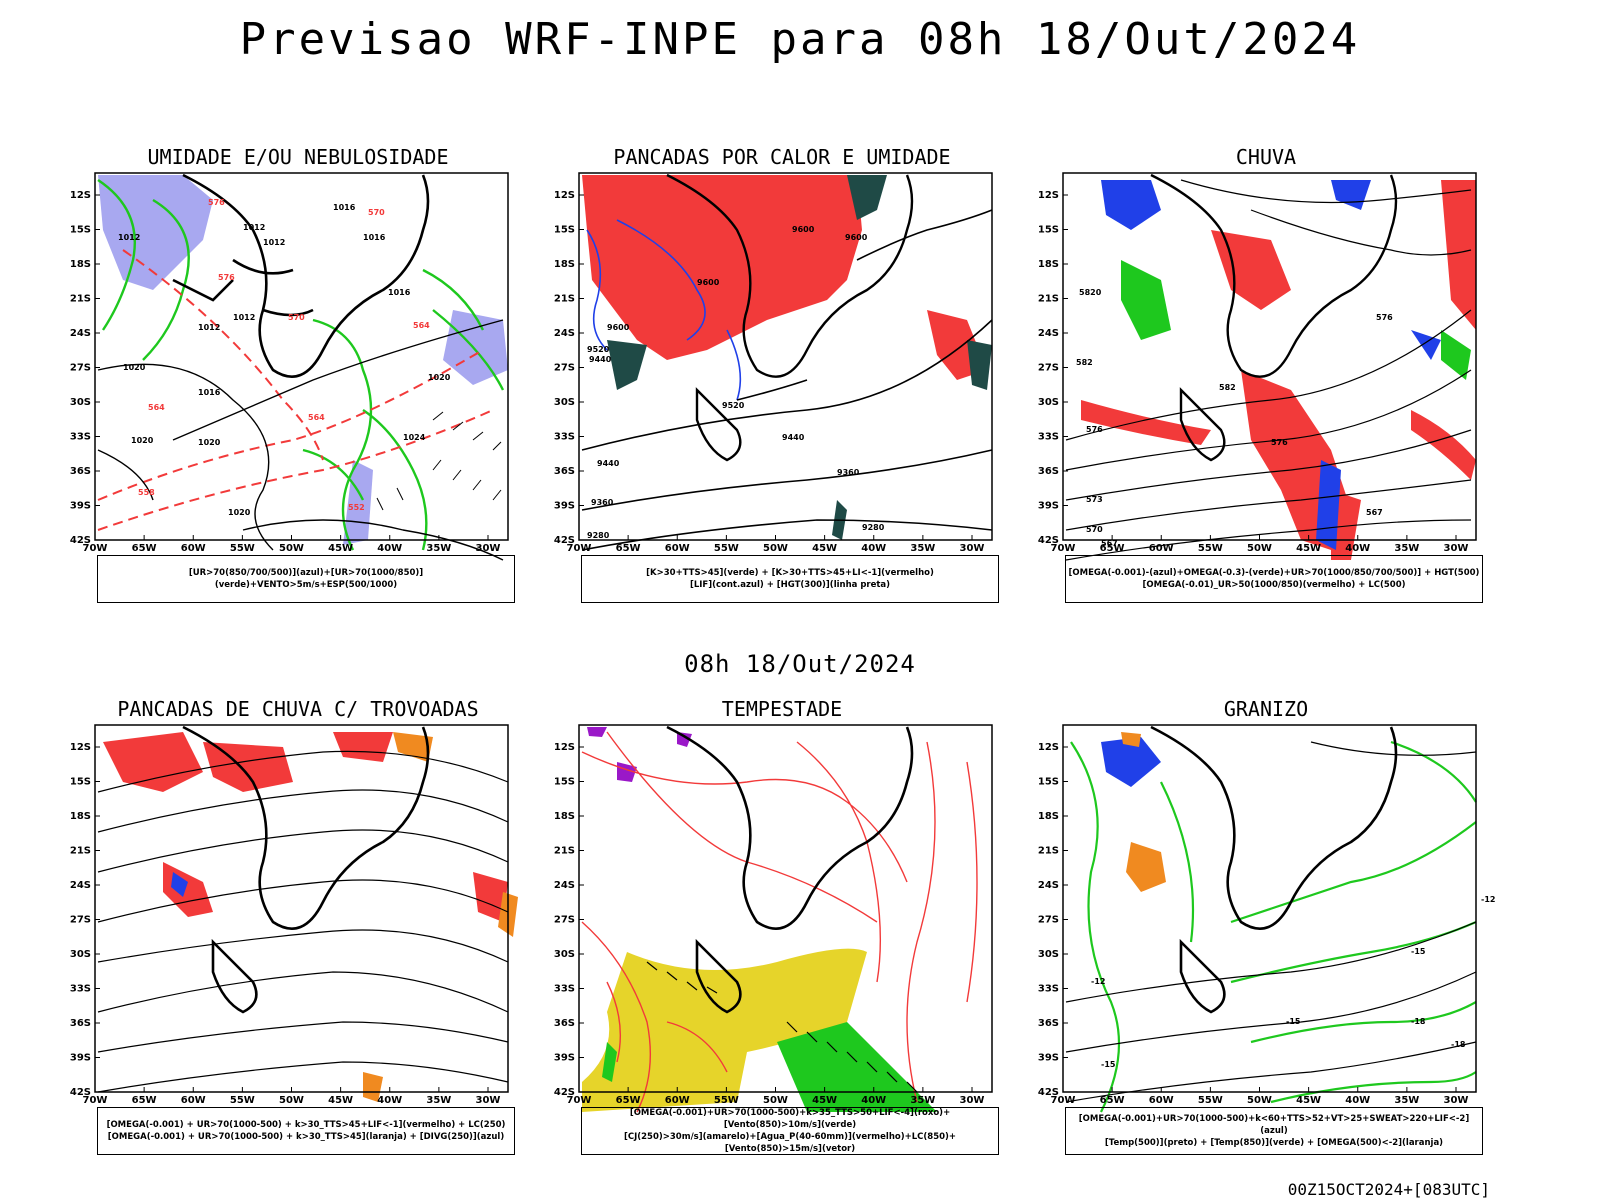 This screenshot has width=1600, height=1200. Describe the element at coordinates (1266, 157) in the screenshot. I see `panel-title-chuva: CHUVA` at that location.